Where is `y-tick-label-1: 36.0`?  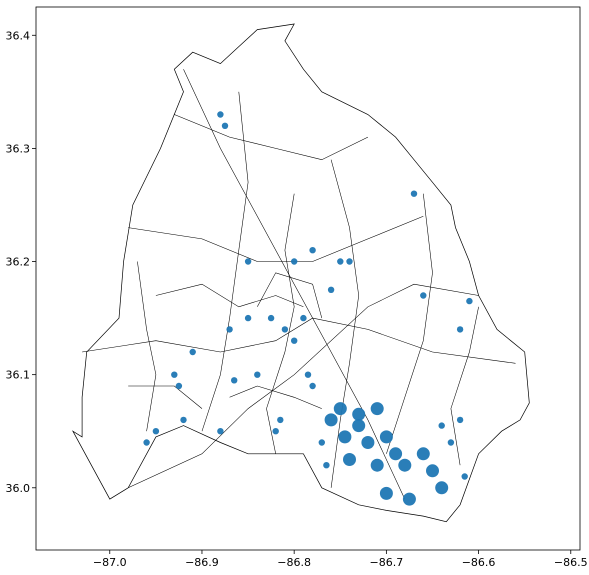 y-tick-label-1: 36.0 is located at coordinates (18, 488).